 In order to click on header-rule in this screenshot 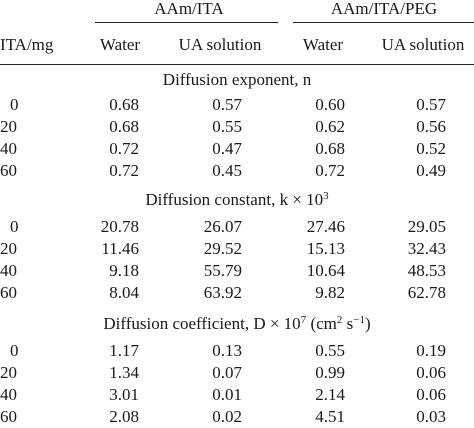, I will do `click(237, 64)`.